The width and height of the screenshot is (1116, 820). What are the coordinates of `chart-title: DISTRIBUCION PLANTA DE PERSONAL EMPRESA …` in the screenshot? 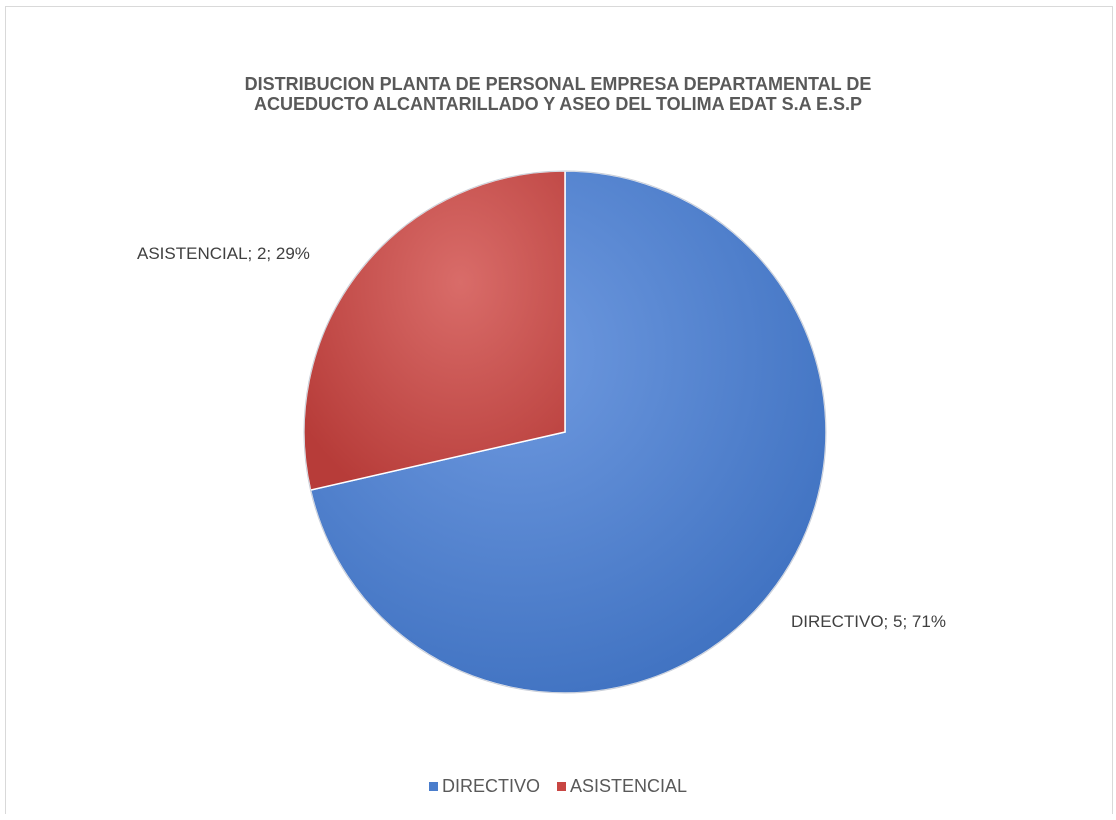 It's located at (558, 94).